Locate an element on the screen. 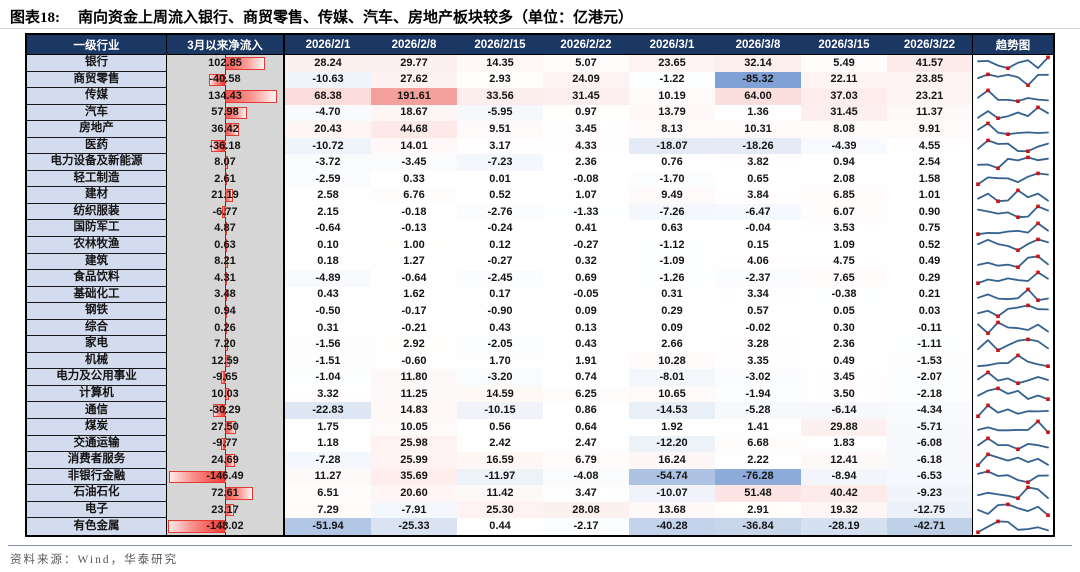 Image resolution: width=1080 pixels, height=572 pixels. weekly-value-cell: 0.05 is located at coordinates (844, 311).